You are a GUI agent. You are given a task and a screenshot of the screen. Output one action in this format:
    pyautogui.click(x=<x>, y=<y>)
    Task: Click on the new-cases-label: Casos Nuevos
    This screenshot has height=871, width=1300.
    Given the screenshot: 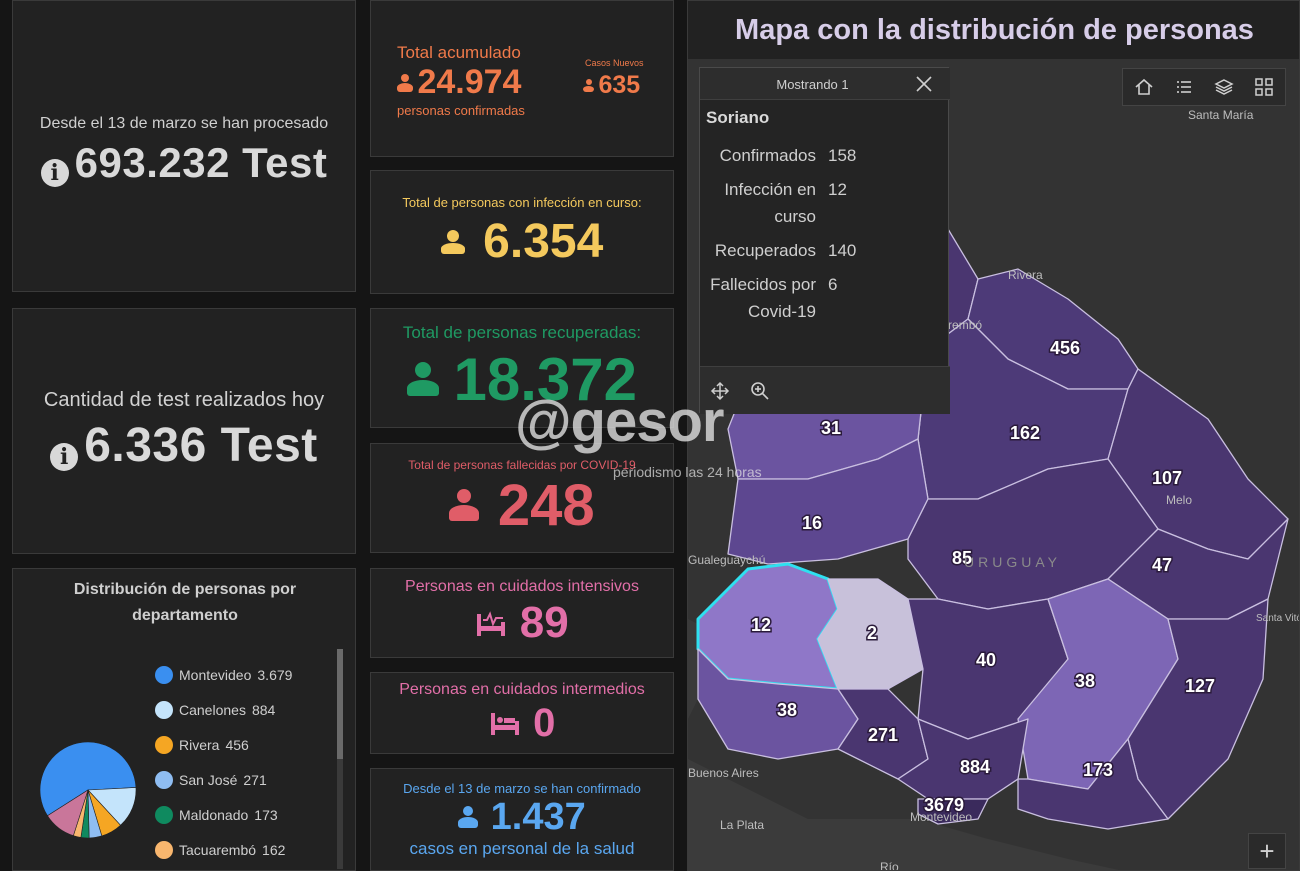 What is the action you would take?
    pyautogui.click(x=614, y=63)
    